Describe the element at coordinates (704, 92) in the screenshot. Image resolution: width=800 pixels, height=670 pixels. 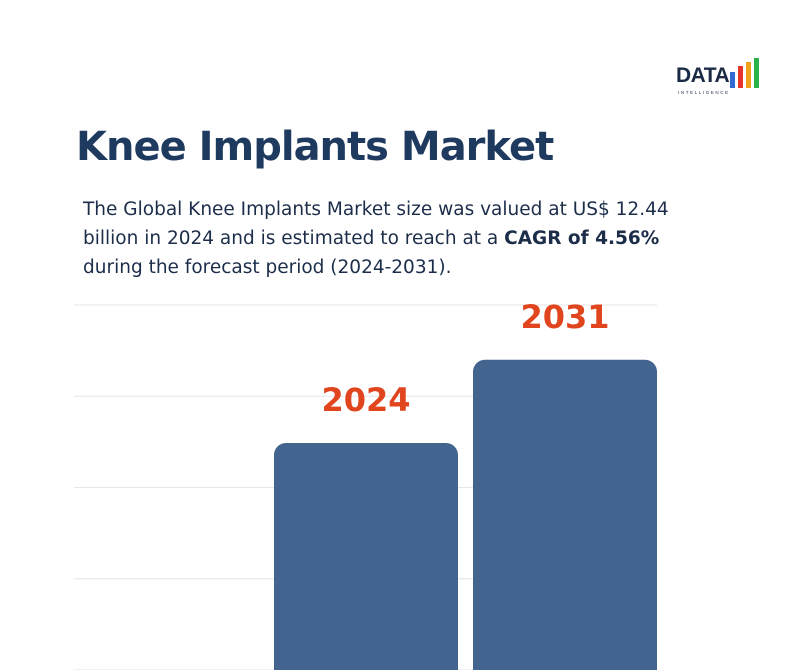
I see `brand-tagline: INTELLIGENCE` at that location.